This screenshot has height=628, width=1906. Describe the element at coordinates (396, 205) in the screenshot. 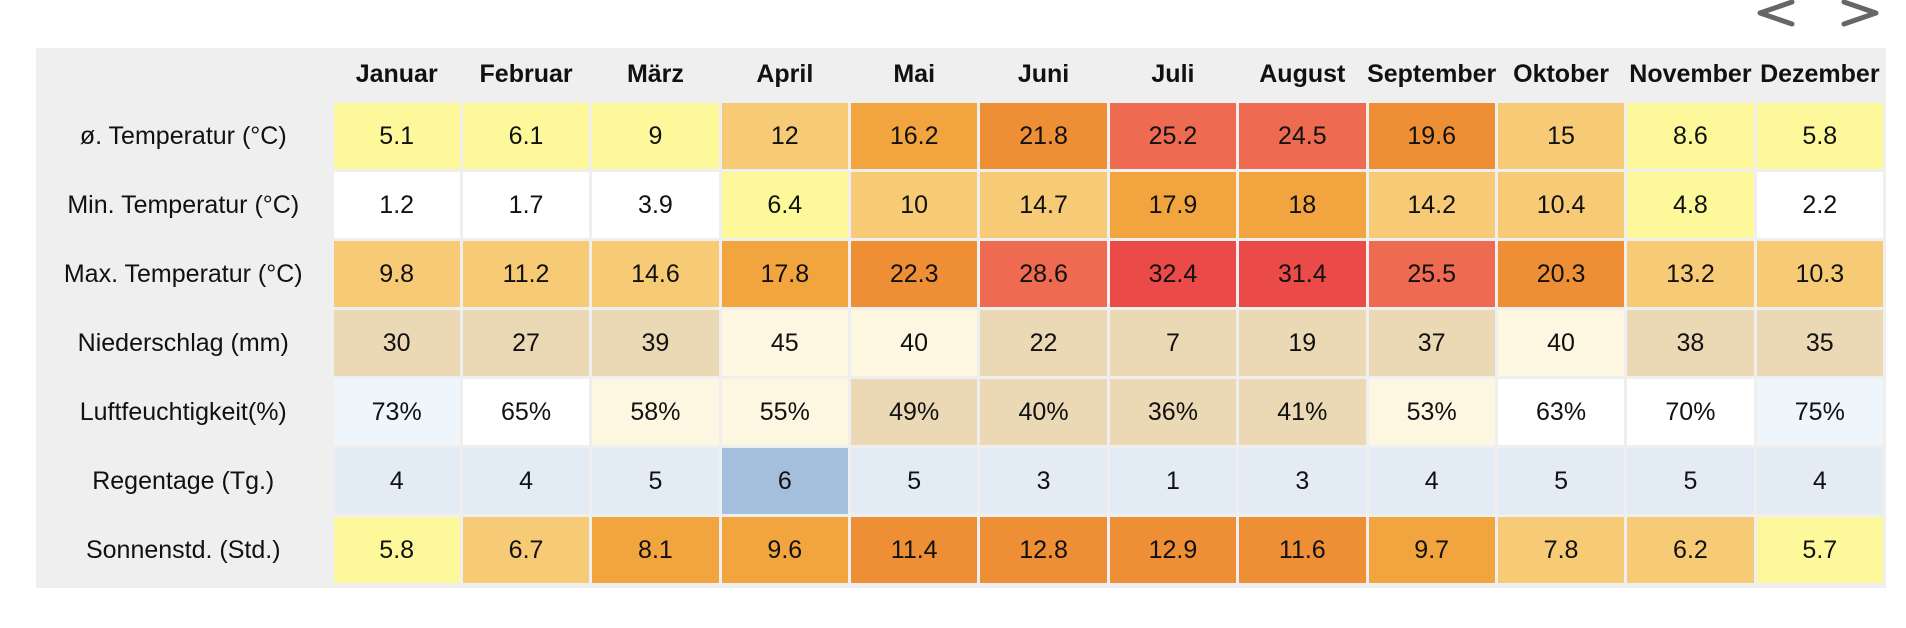

I see `value-cell: 1.2` at that location.